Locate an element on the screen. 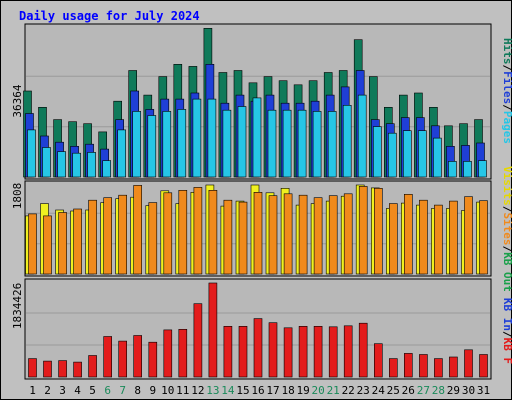 This screenshot has width=512, height=401. legend-files: Files is located at coordinates (506, 87).